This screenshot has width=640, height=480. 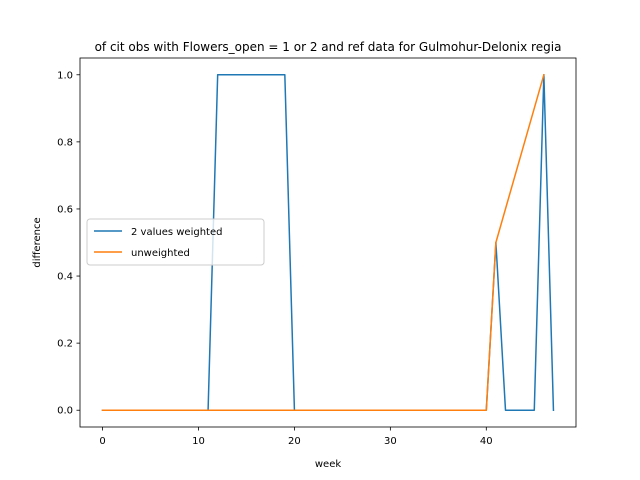 What do you see at coordinates (65, 142) in the screenshot?
I see `y-tick-label: 0.8` at bounding box center [65, 142].